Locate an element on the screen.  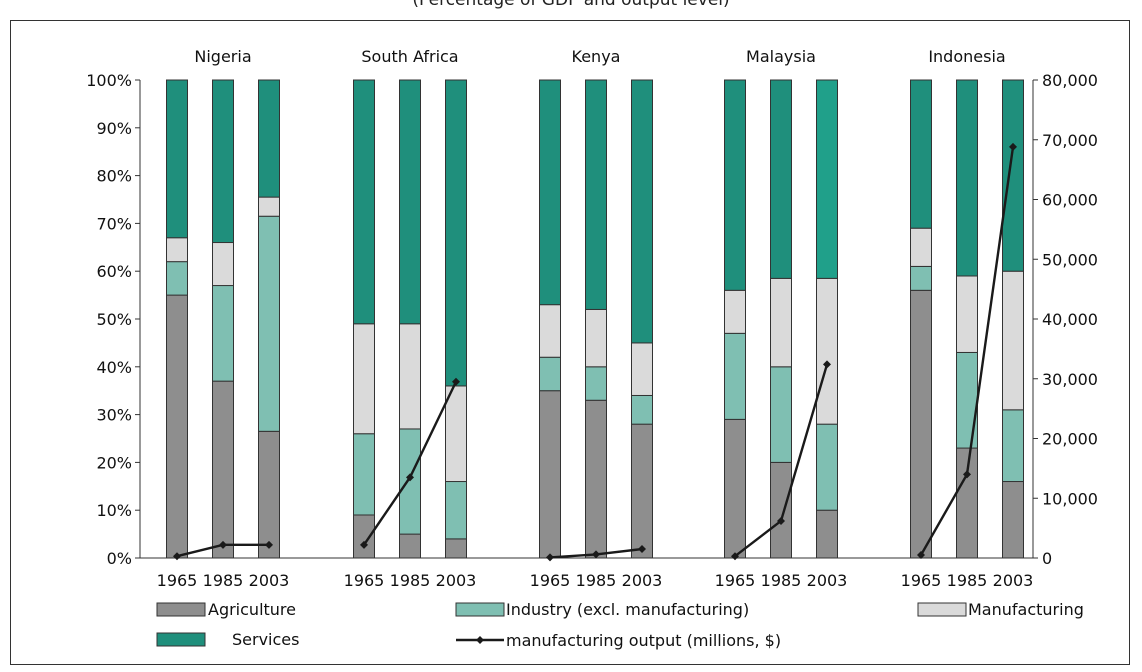
y-tick-label-right: 40,000 is located at coordinates (1070, 319).